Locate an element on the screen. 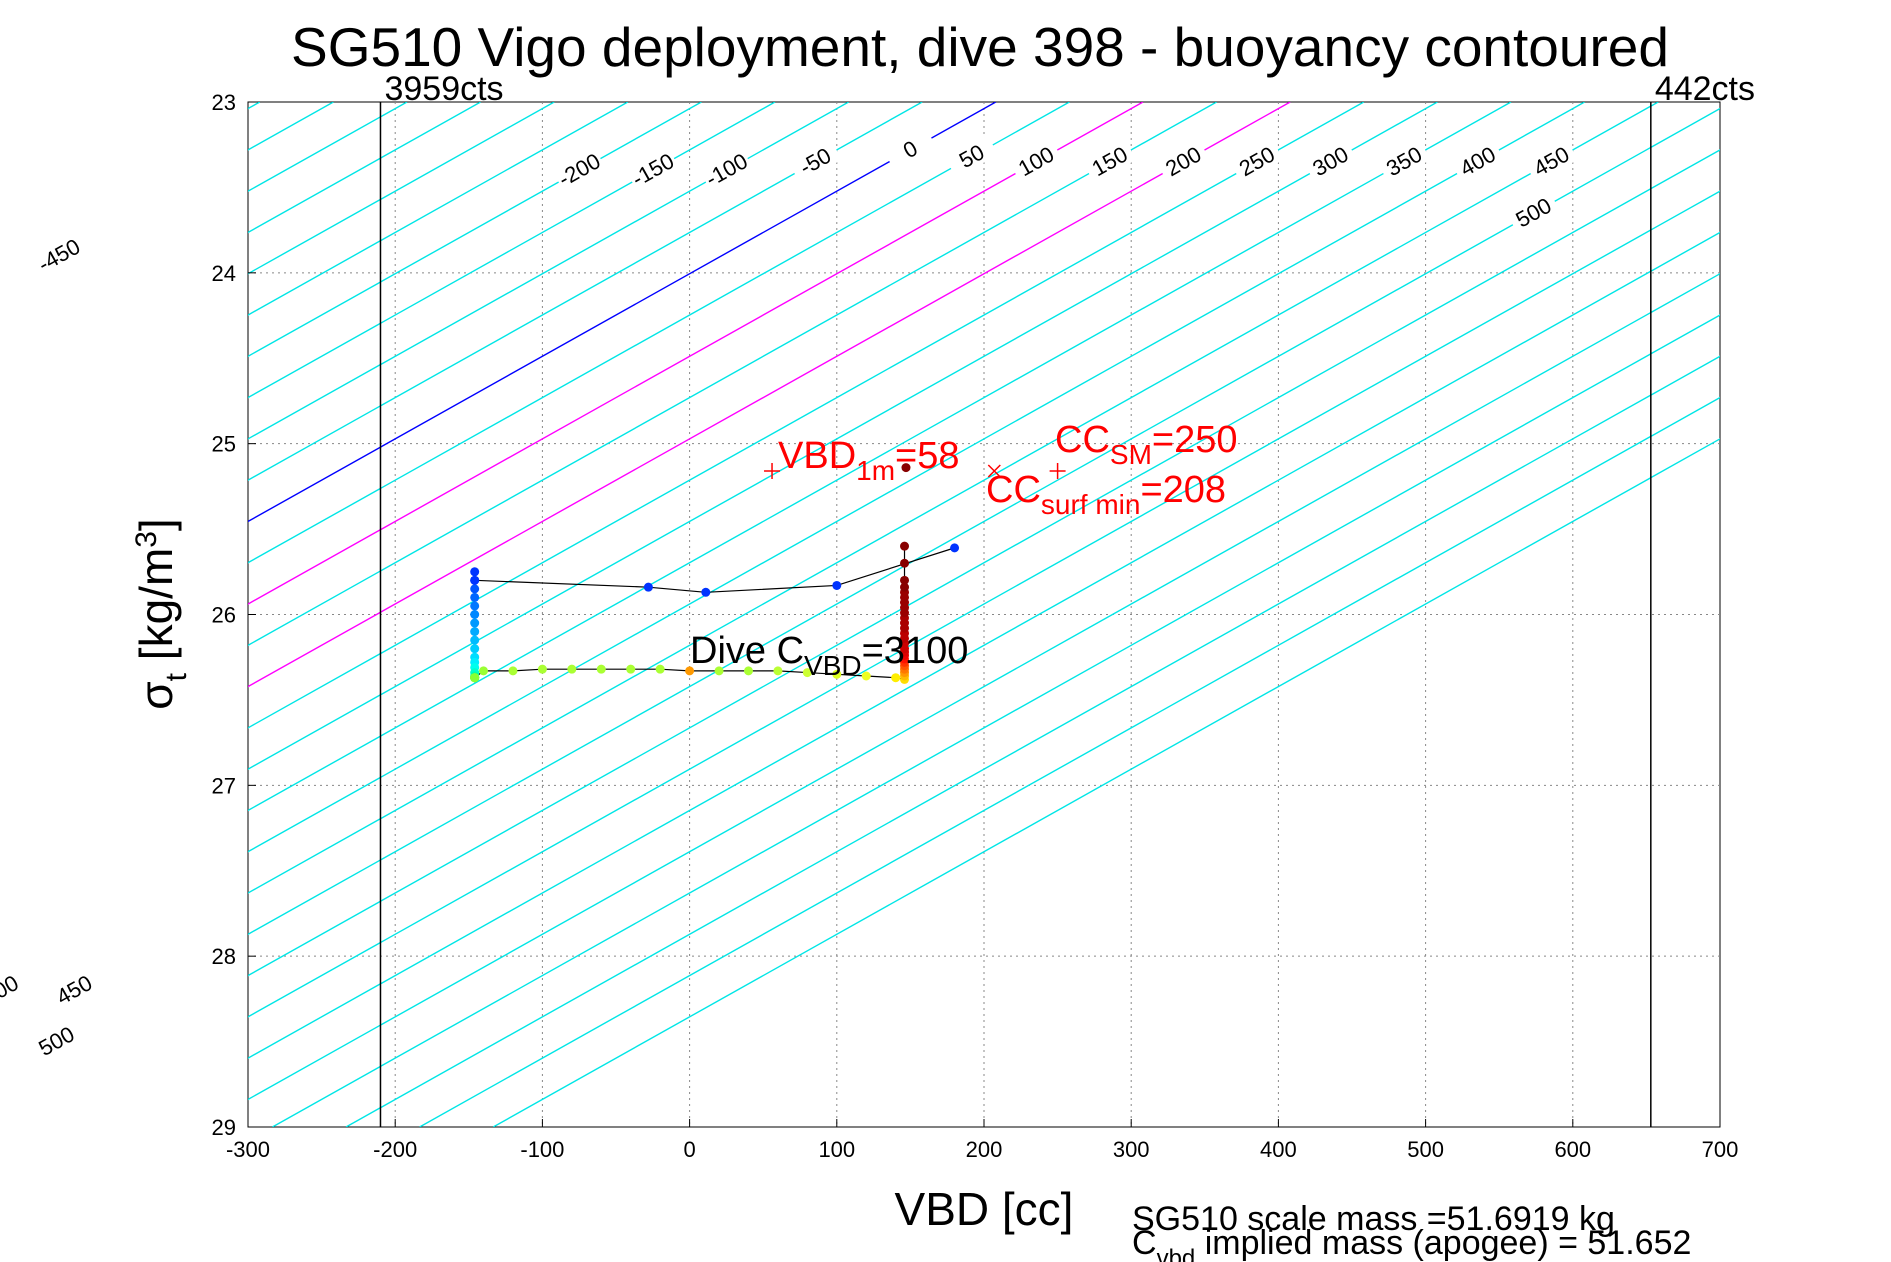 The width and height of the screenshot is (1891, 1262). vbd-1m-sub: 1m is located at coordinates (875, 470).